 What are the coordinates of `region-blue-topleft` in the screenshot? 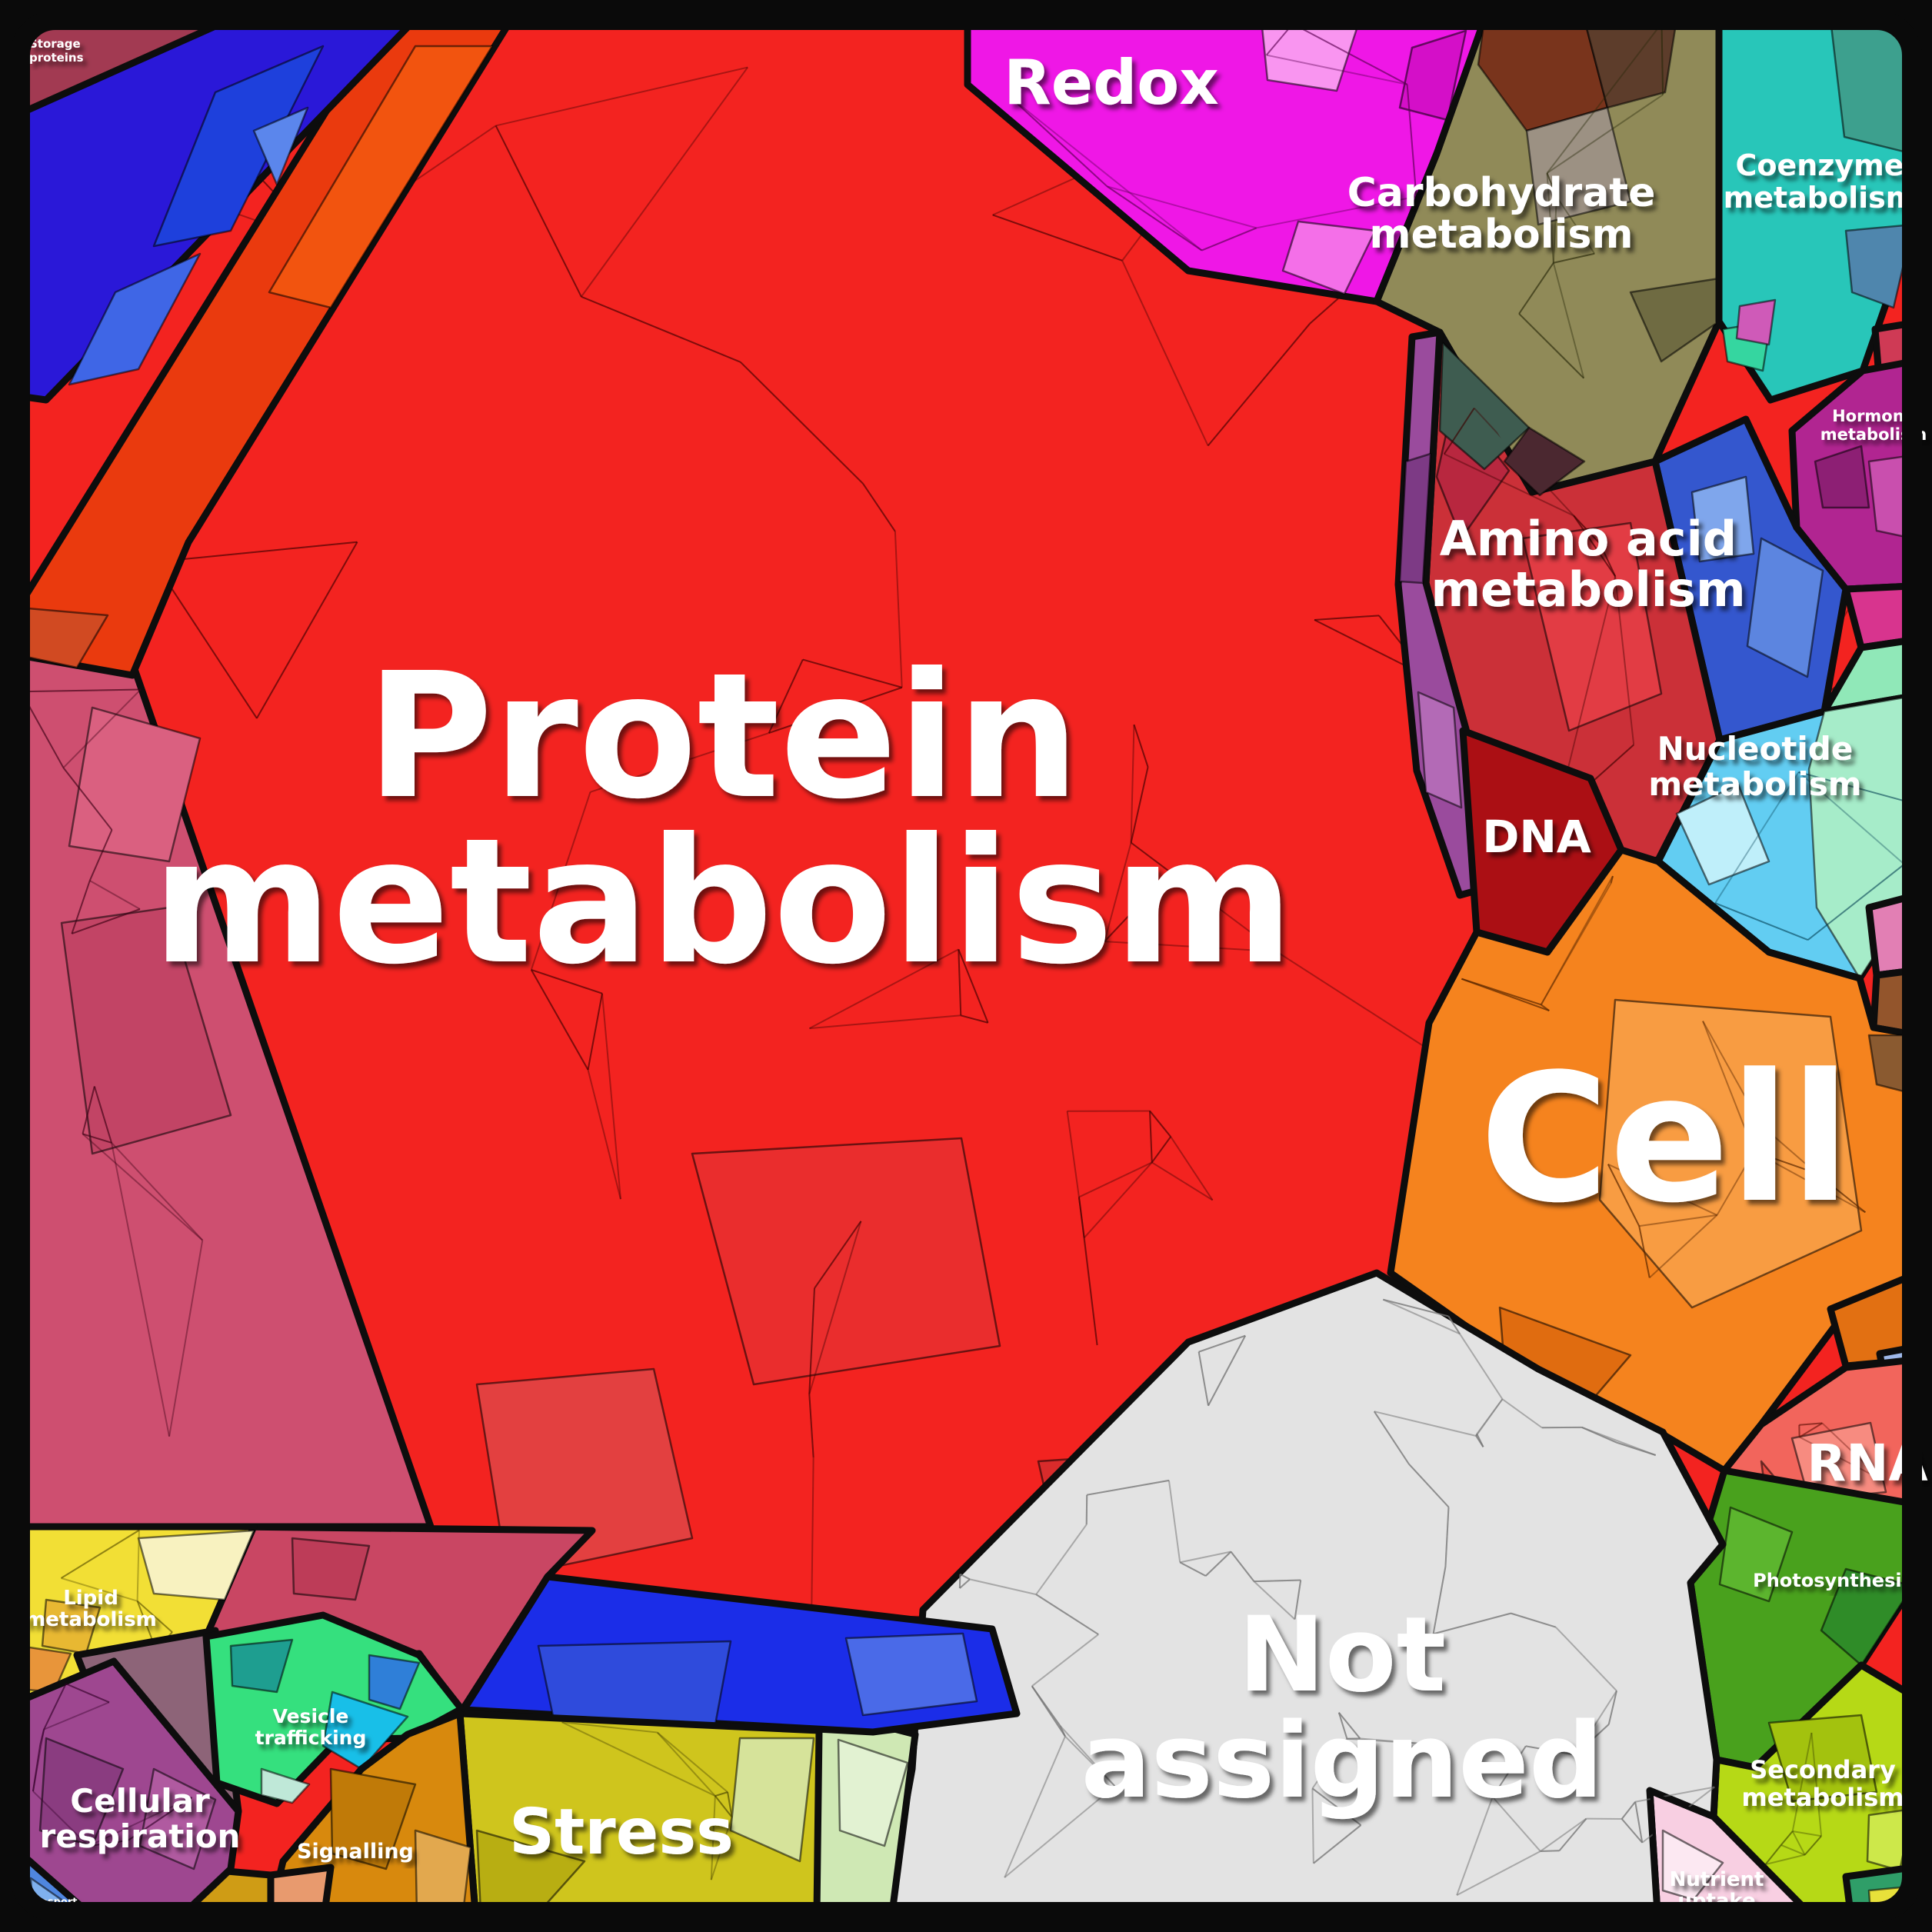 It's located at (219, 212).